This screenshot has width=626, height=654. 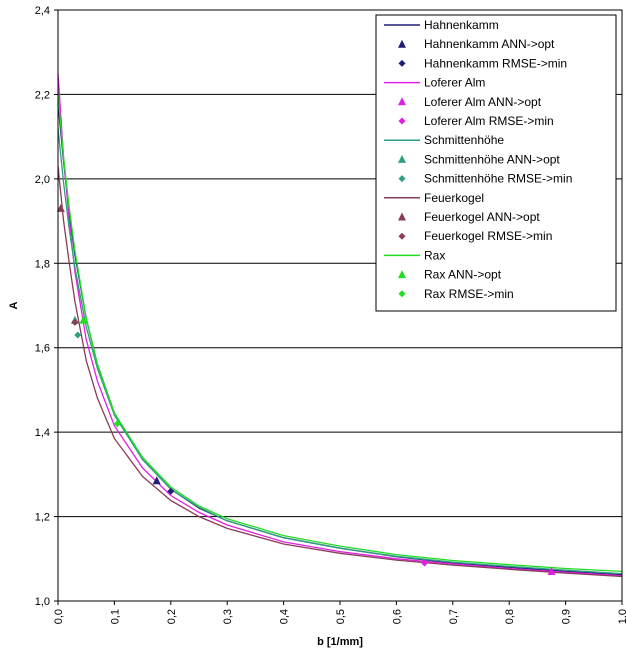 I want to click on legend-label: Hahnenkamm, so click(x=461, y=25).